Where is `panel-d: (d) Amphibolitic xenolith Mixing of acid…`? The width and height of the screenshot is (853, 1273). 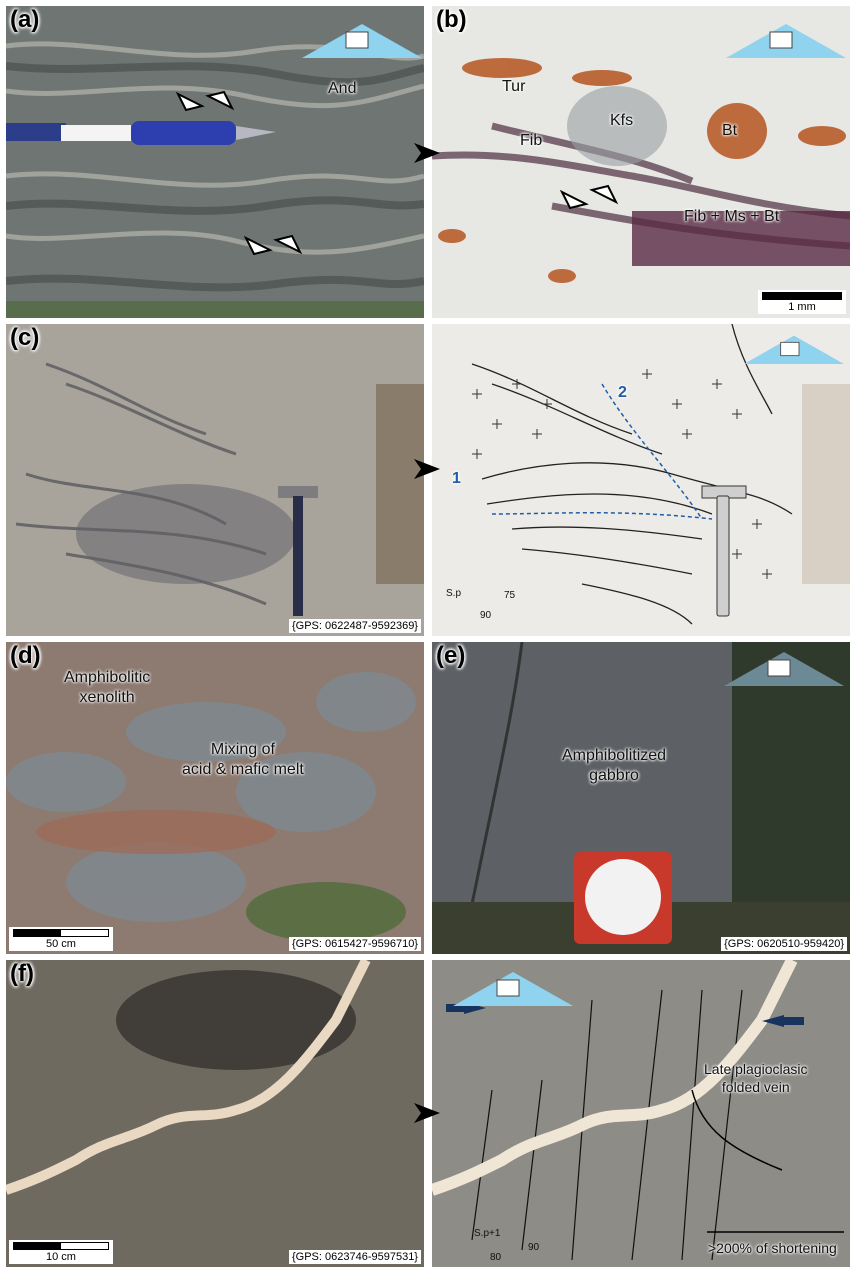 panel-d: (d) Amphibolitic xenolith Mixing of acid… is located at coordinates (215, 798).